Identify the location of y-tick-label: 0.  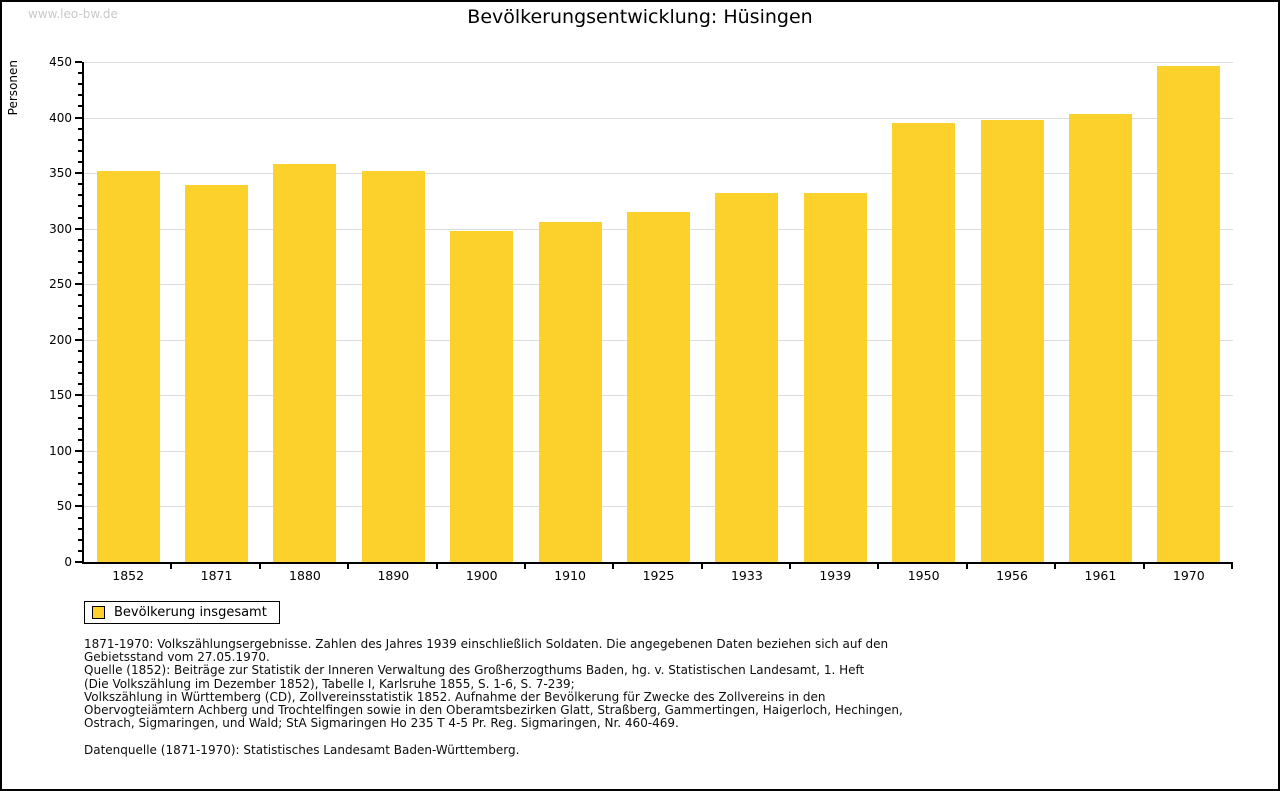
(68, 562).